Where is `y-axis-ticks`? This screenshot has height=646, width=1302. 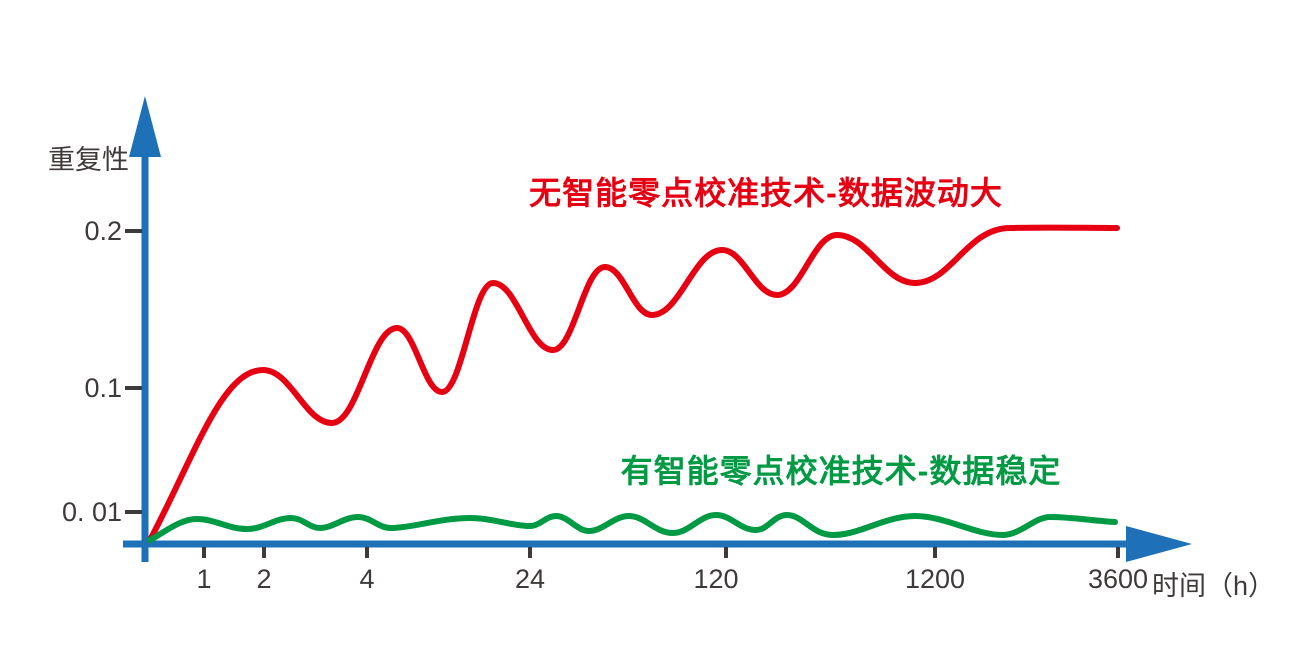 y-axis-ticks is located at coordinates (133, 371).